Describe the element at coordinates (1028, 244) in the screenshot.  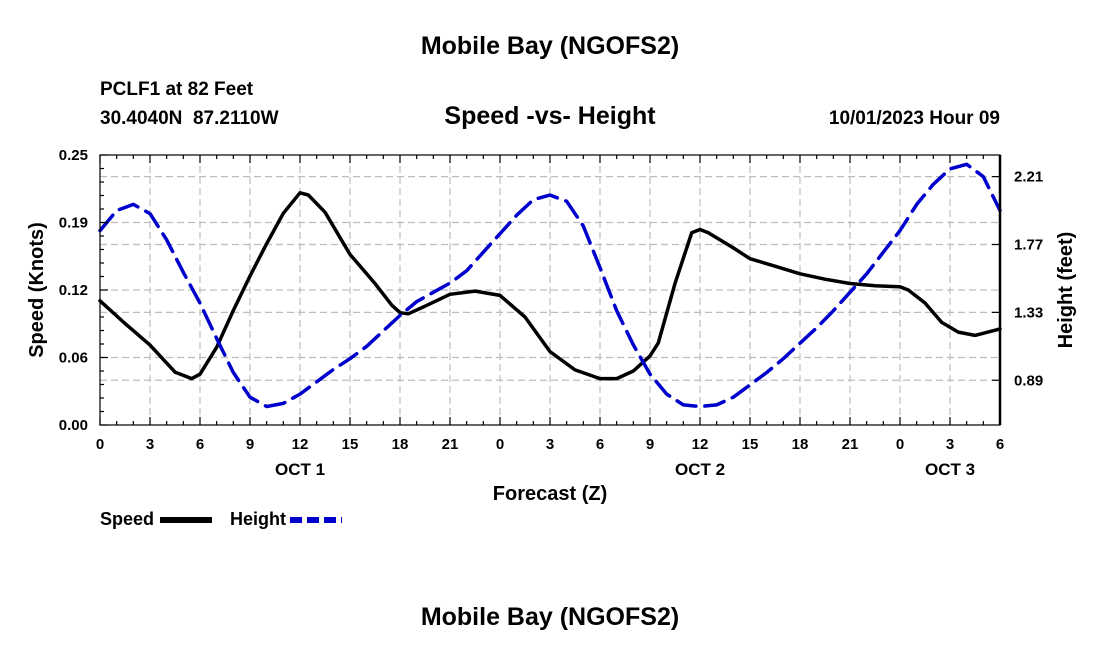
I see `y-right-tick-label: 1.77` at that location.